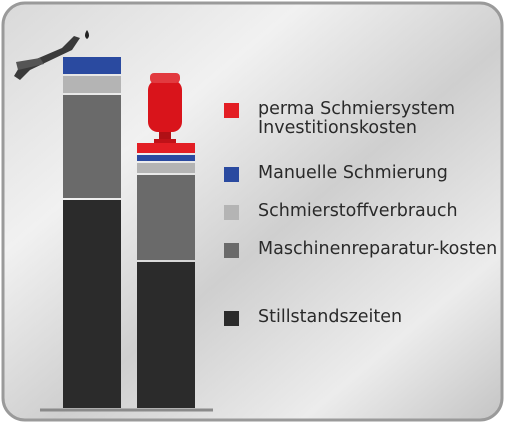 This screenshot has height=423, width=505. Describe the element at coordinates (330, 317) in the screenshot. I see `legend-label: Stillstandszeiten` at that location.